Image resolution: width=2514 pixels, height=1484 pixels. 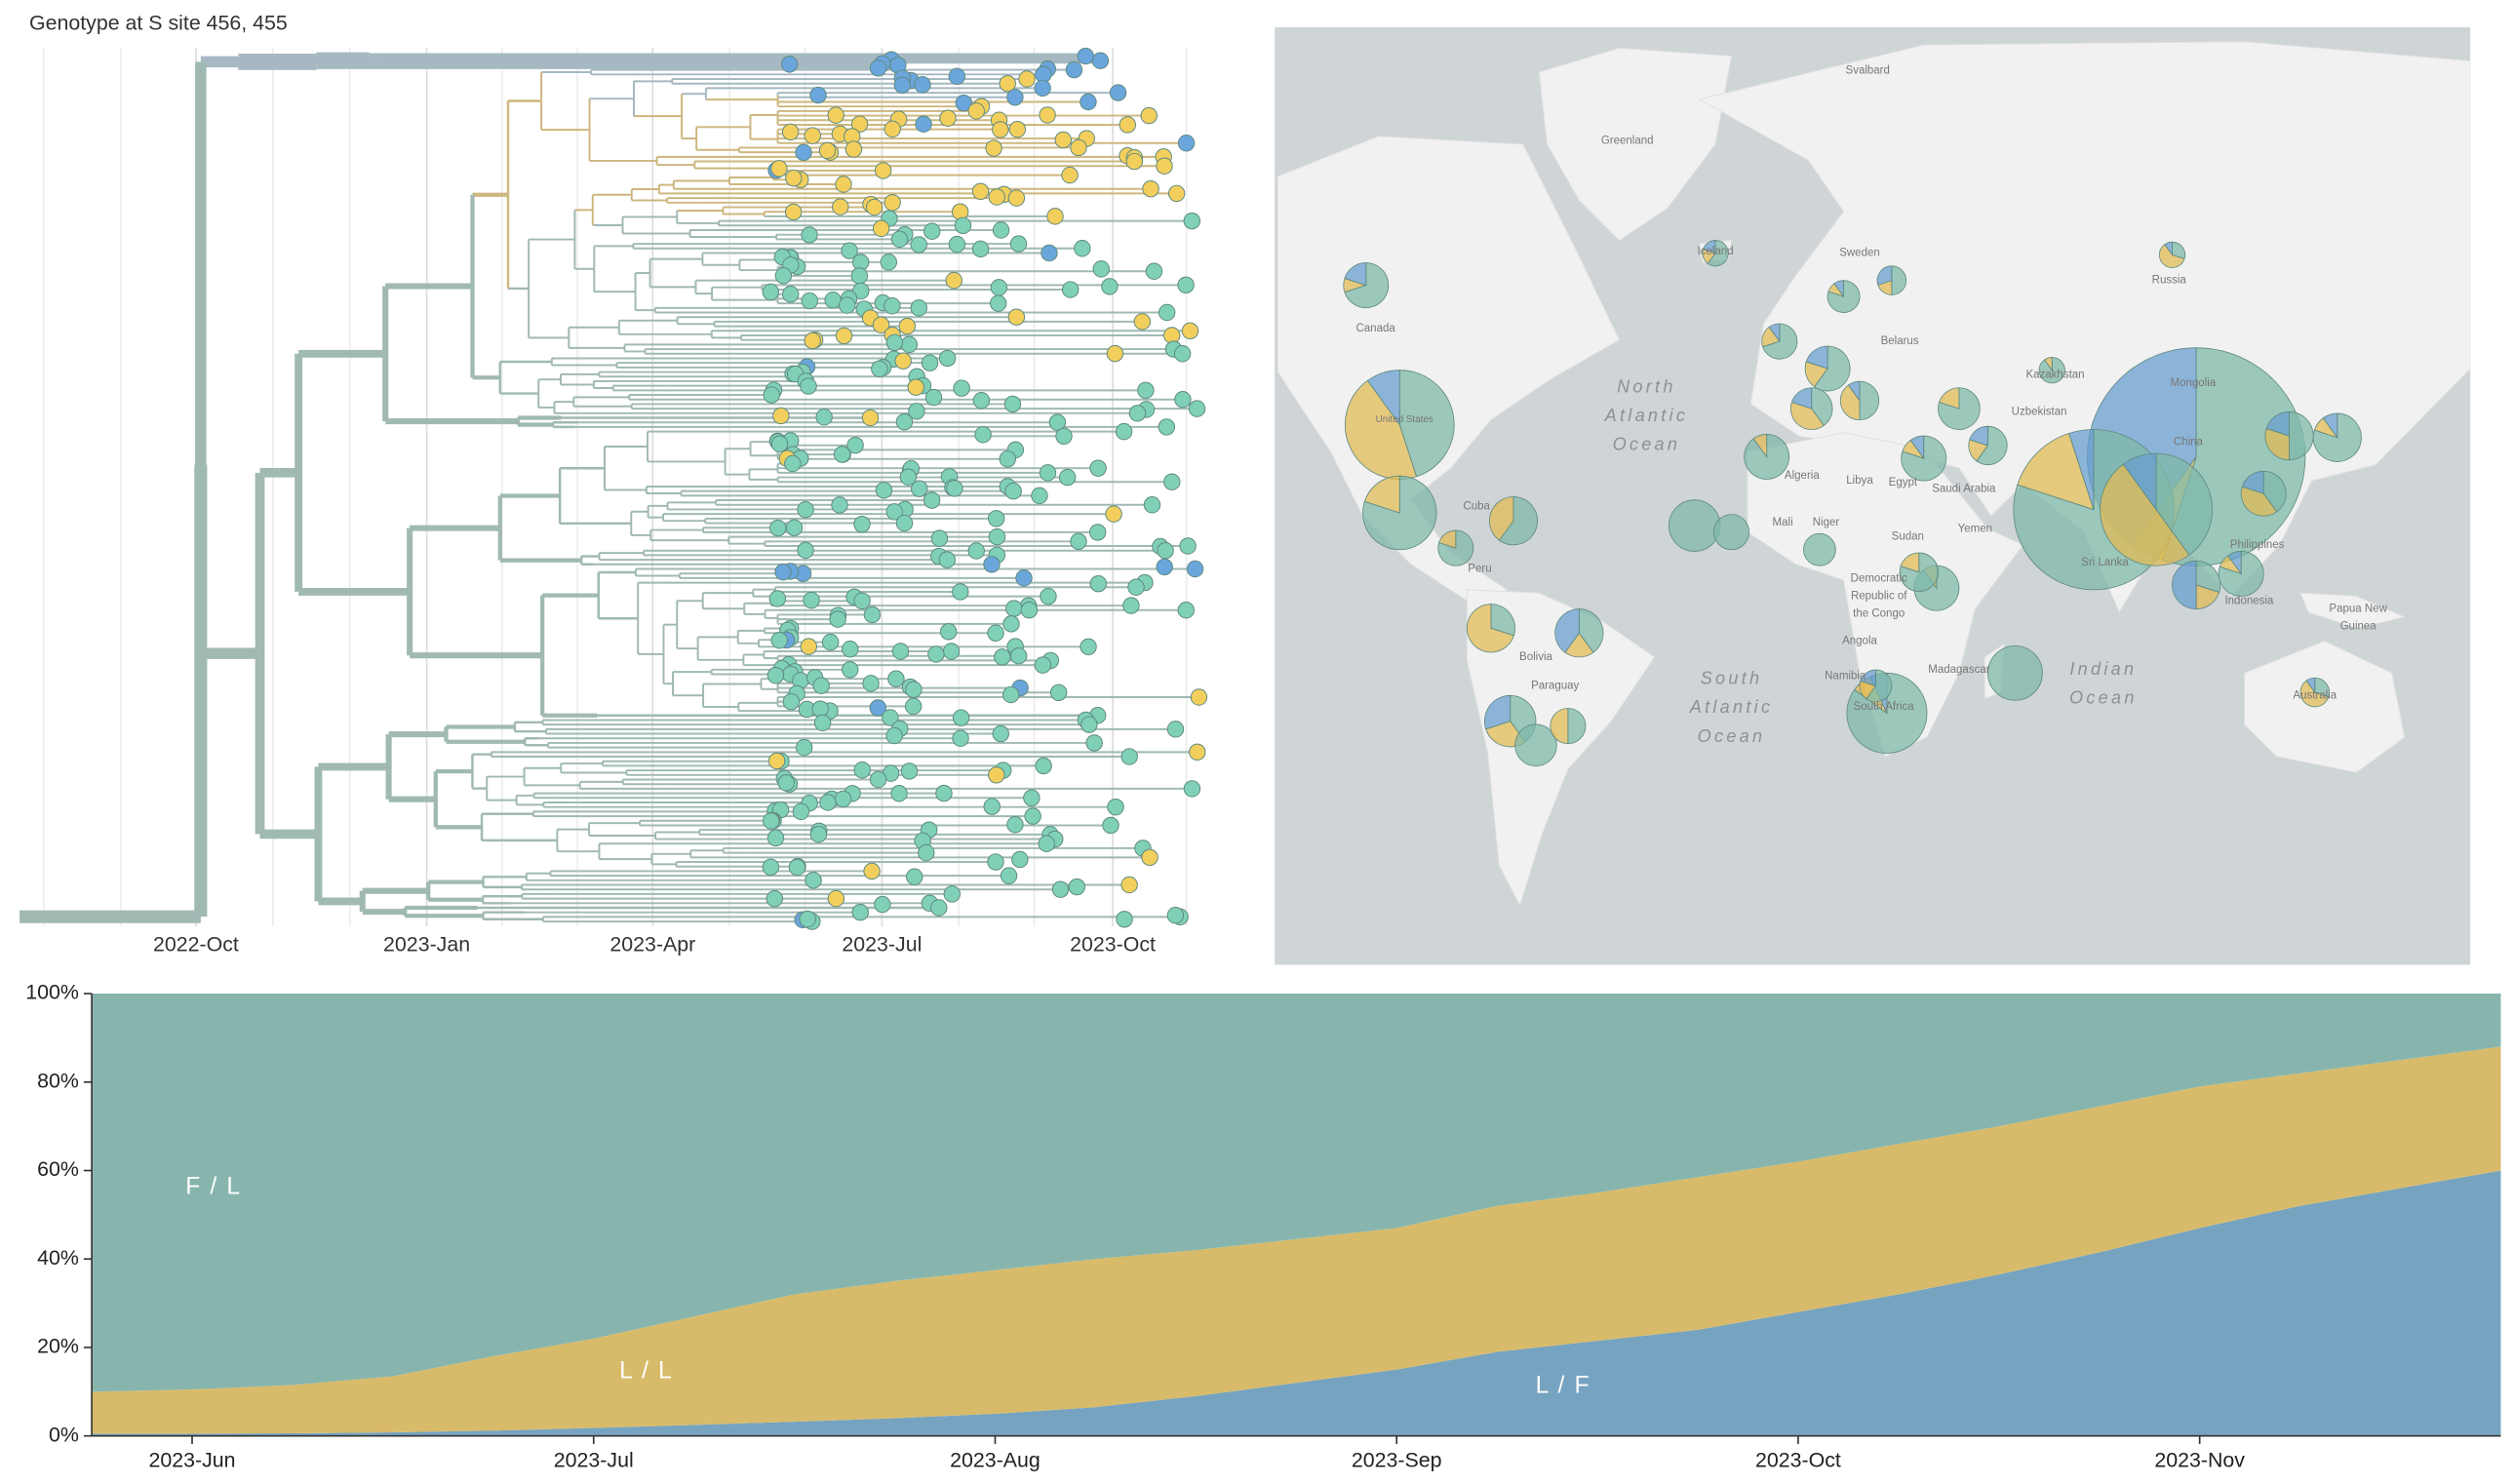 I want to click on x-tick-label: 2023-Jan, so click(x=427, y=944).